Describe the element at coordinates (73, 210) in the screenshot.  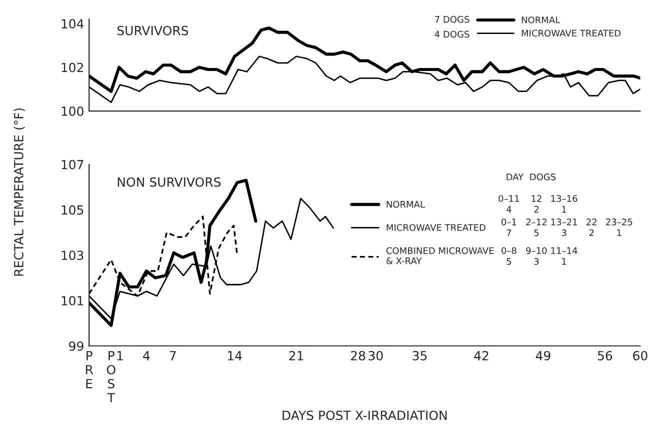
I see `y-tick-label: 105` at that location.